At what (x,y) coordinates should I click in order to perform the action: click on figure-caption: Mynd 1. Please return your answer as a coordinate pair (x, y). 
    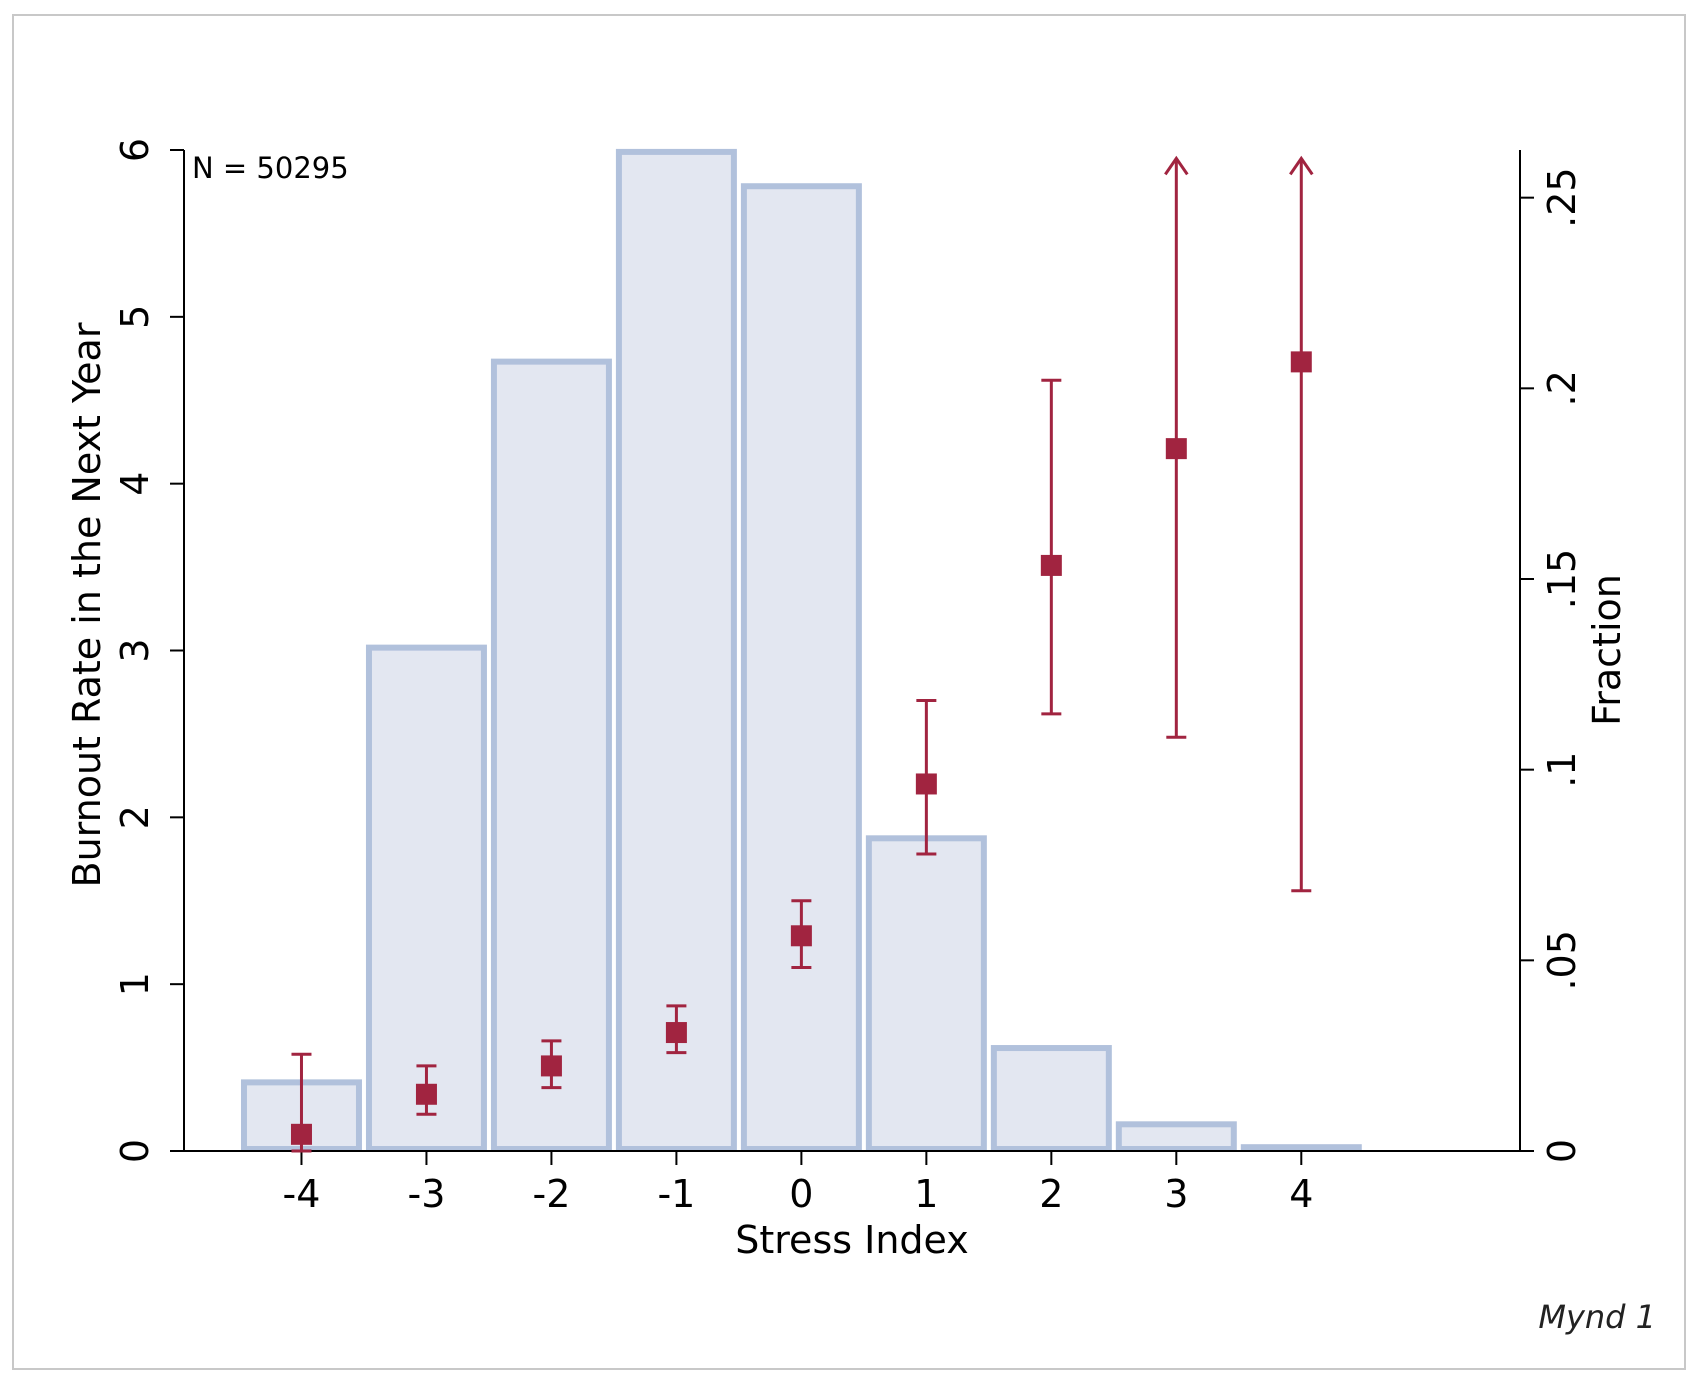
    Looking at the image, I should click on (1597, 1317).